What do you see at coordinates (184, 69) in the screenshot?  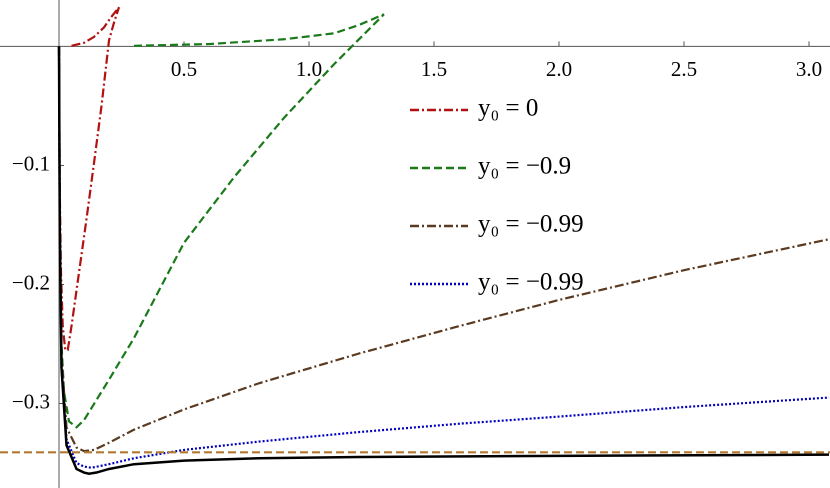 I see `x-tick-label: 0.5` at bounding box center [184, 69].